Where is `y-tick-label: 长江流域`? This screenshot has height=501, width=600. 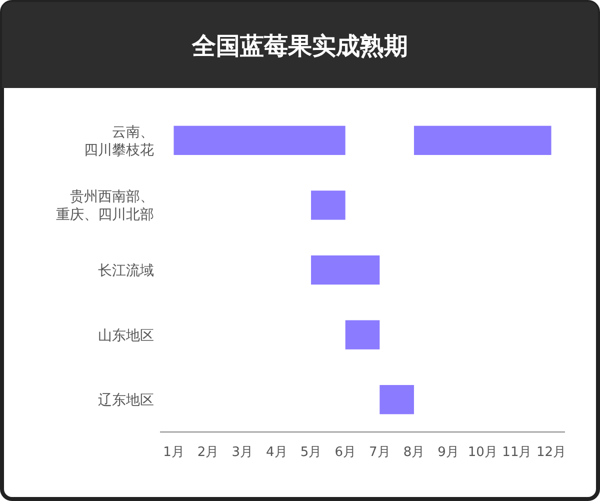 y-tick-label: 长江流域 is located at coordinates (126, 271).